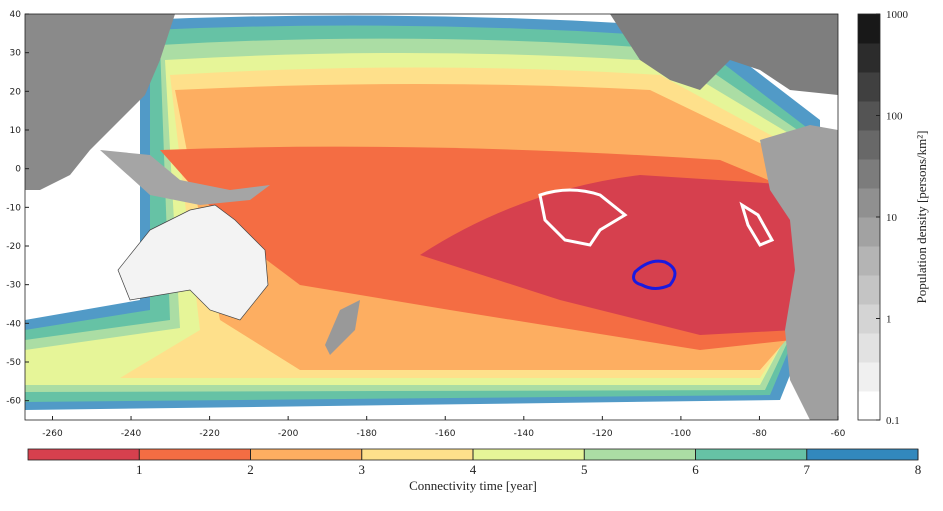 This screenshot has width=943, height=511. I want to click on y-tick-label: -10, so click(13, 208).